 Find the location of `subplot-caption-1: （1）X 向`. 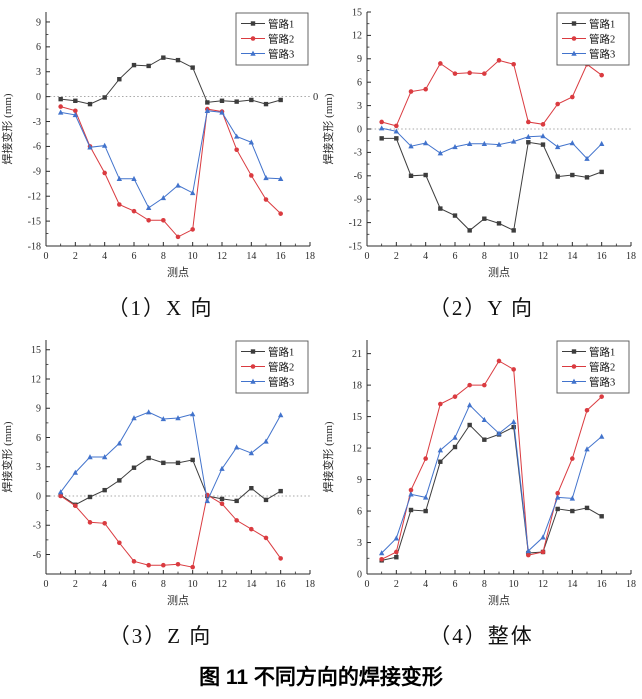

subplot-caption-1: （1）X 向 is located at coordinates (160, 308).